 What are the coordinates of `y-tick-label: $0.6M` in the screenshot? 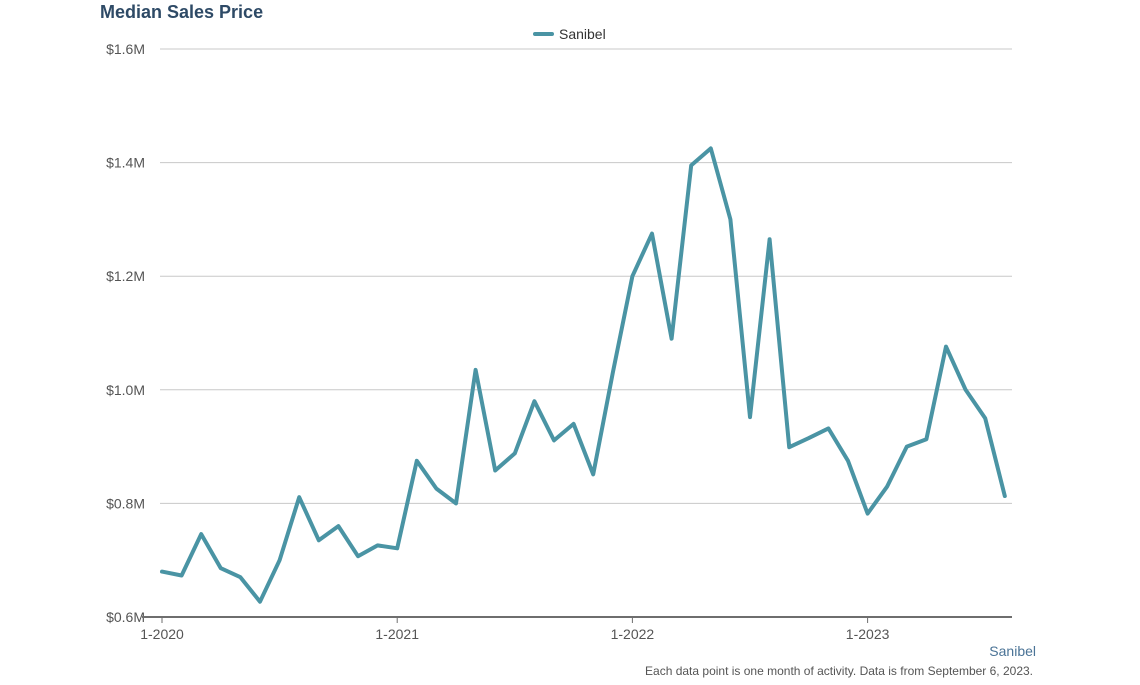 It's located at (125, 617).